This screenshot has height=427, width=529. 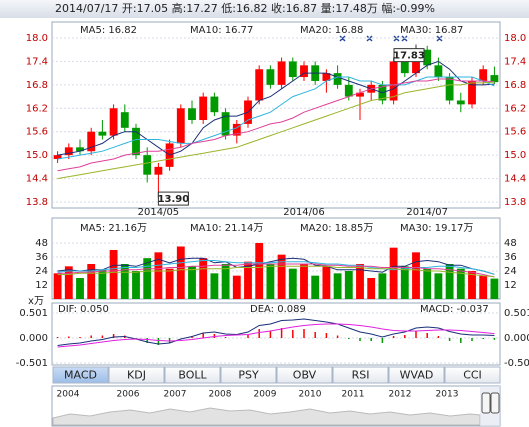 I want to click on legend-entry: MA20: 16.88, so click(x=331, y=30).